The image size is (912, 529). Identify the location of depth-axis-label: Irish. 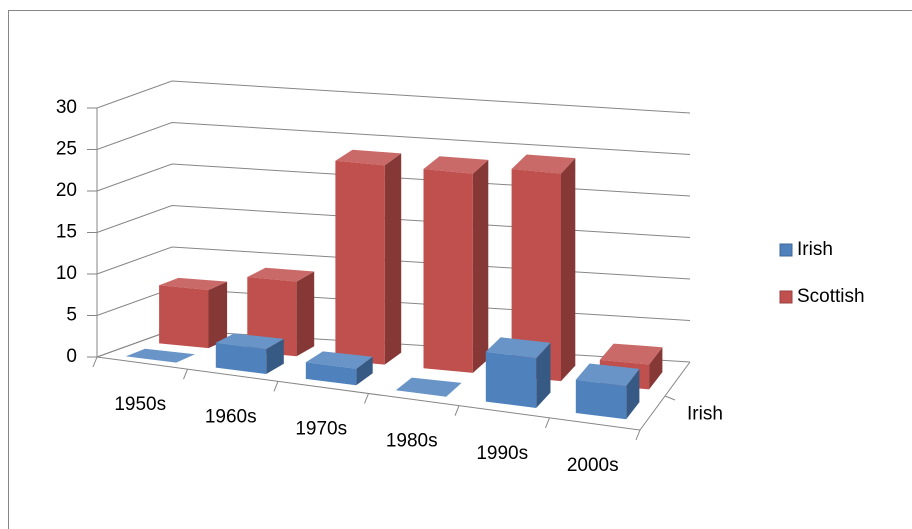
(705, 414).